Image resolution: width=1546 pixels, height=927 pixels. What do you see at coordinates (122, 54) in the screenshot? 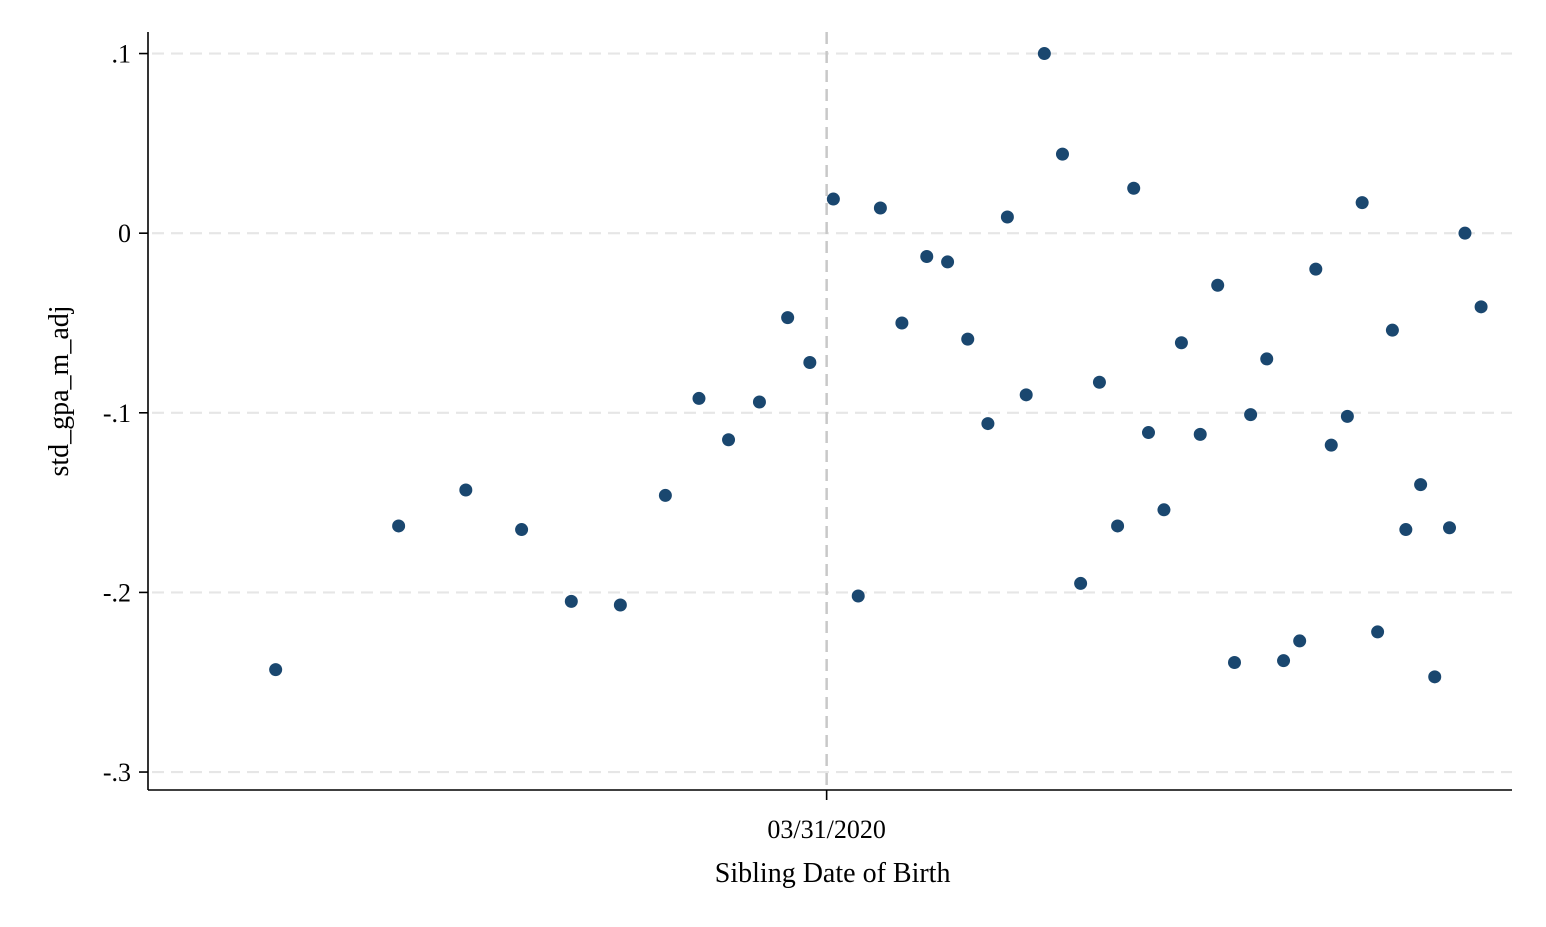
I see `y-tick-label: .1` at bounding box center [122, 54].